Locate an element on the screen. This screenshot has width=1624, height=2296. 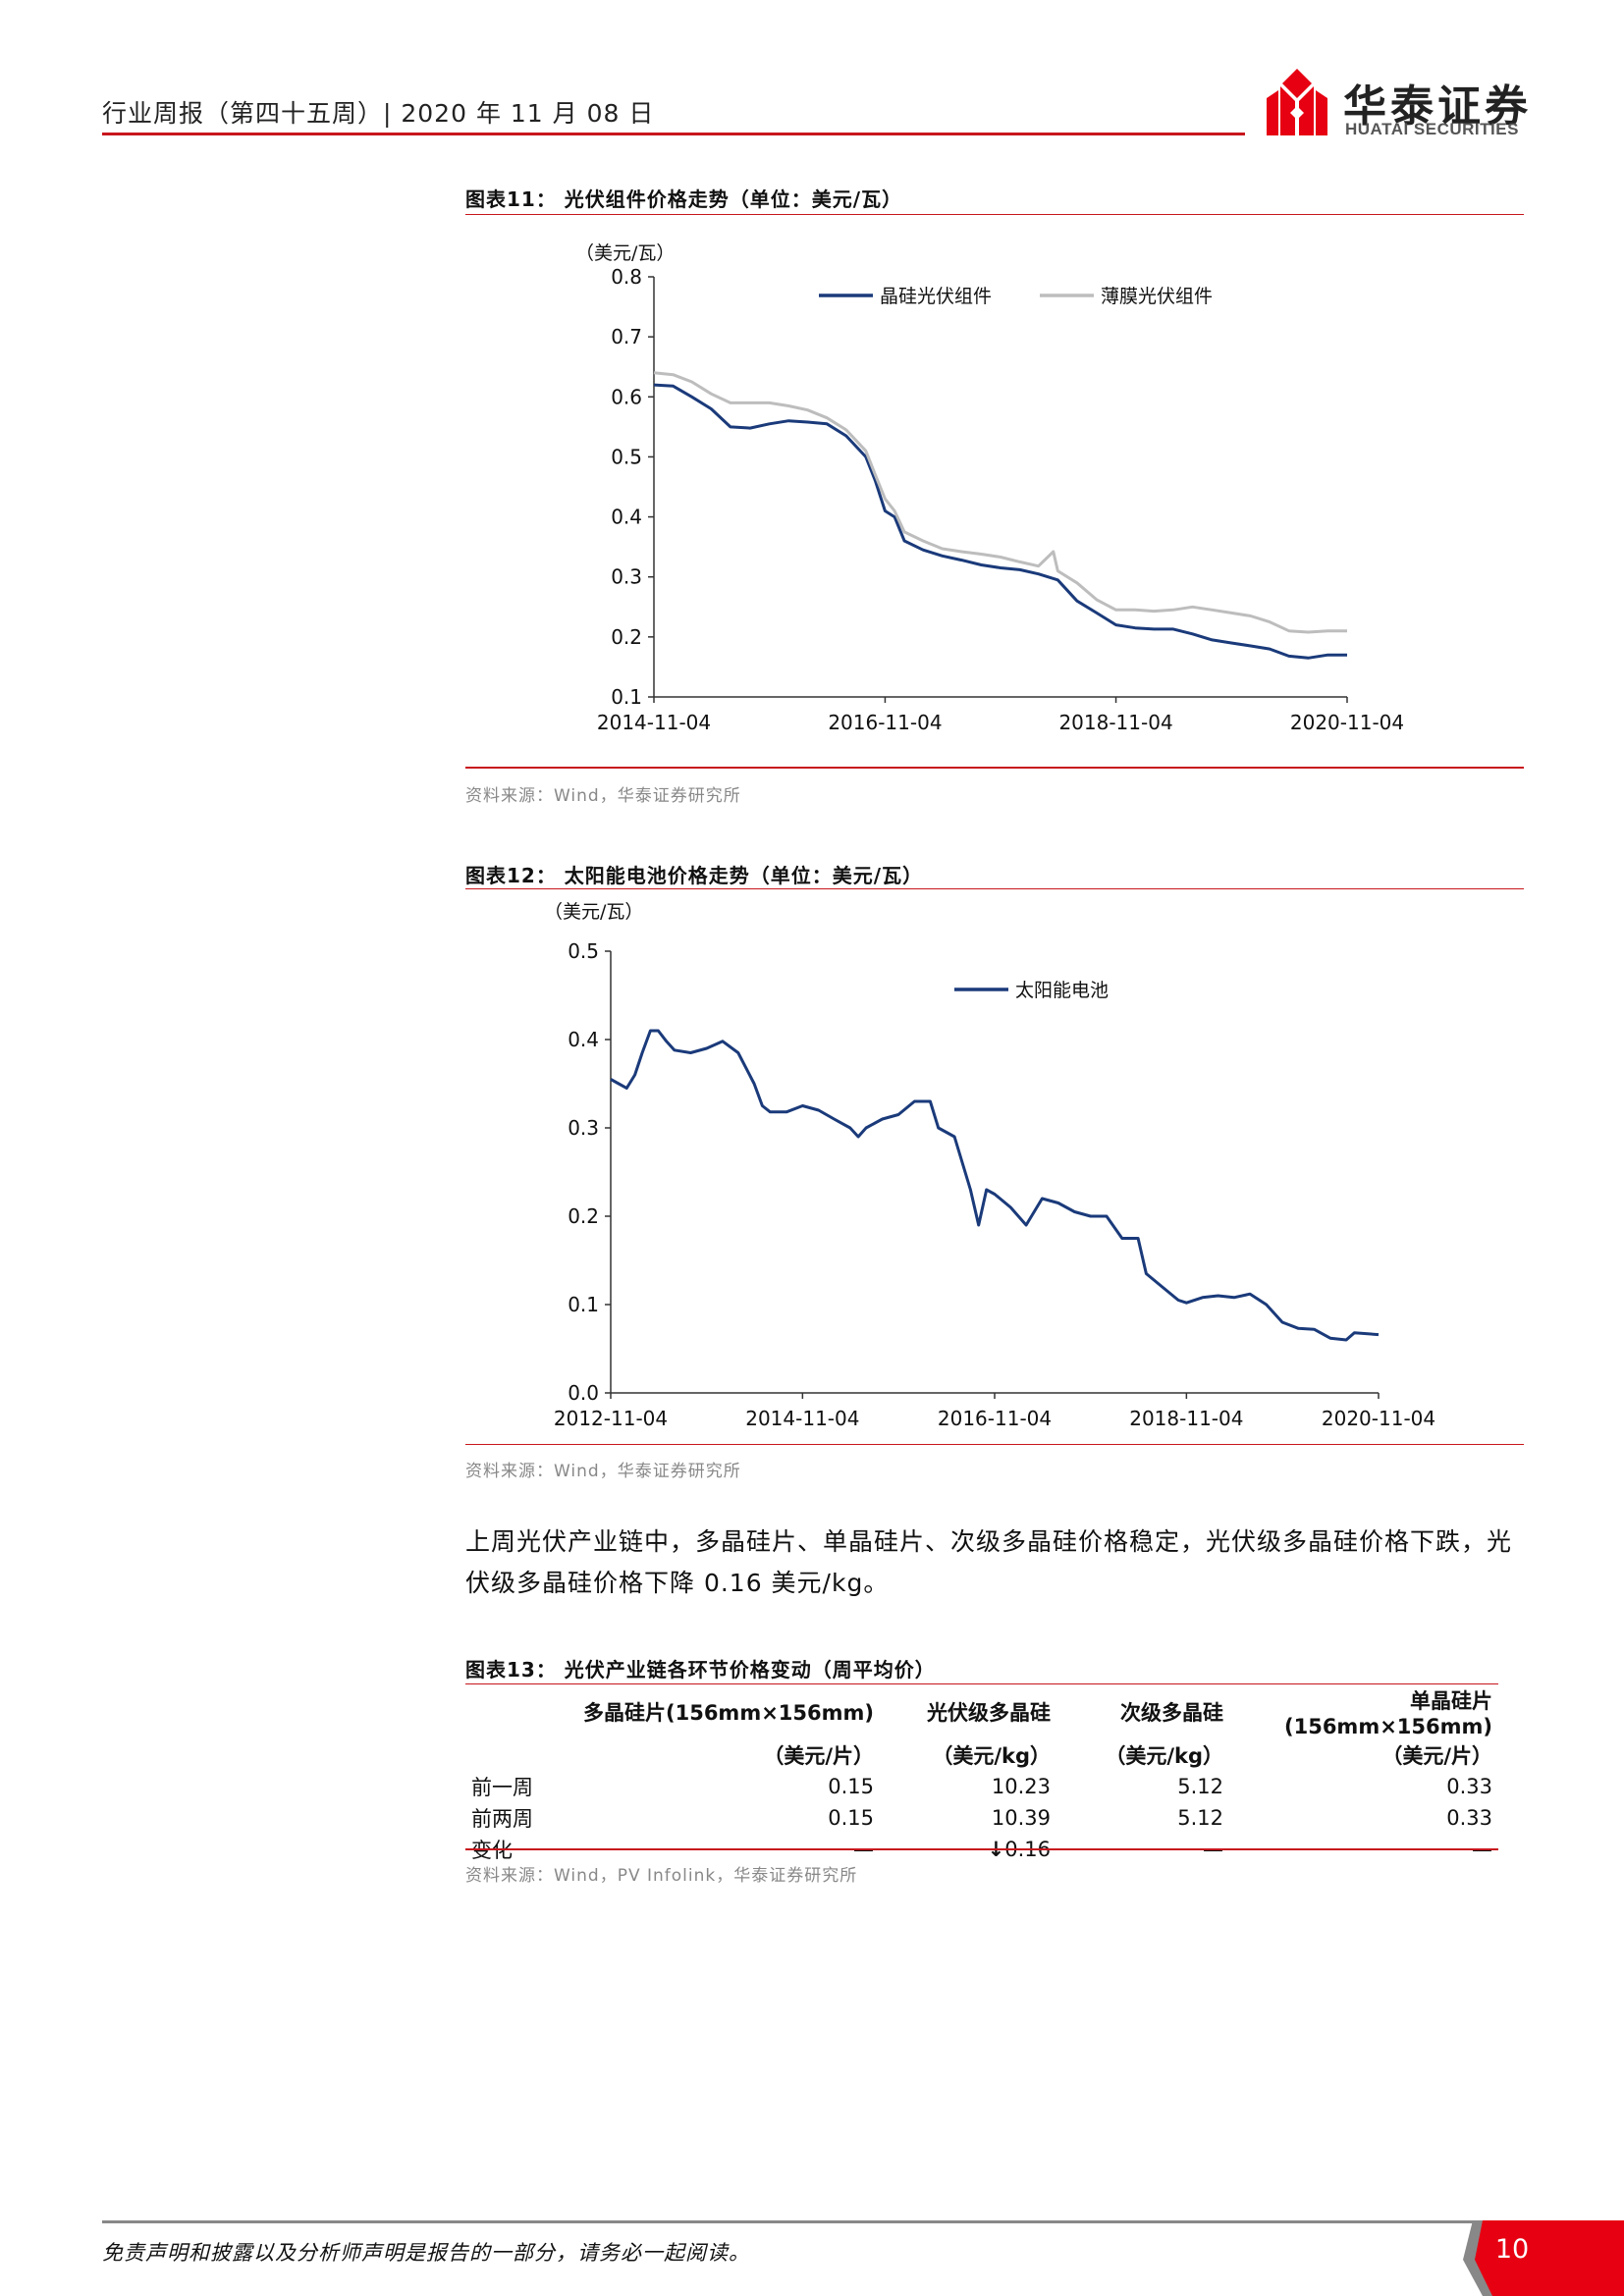
footer-rule is located at coordinates (789, 2221).